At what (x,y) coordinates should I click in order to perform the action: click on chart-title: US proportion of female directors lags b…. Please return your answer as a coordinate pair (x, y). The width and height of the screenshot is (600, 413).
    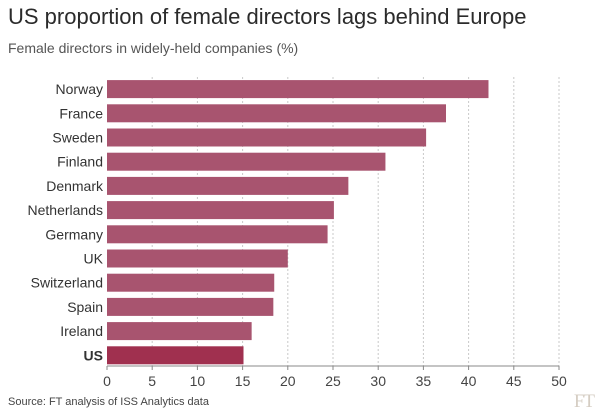
    Looking at the image, I should click on (267, 16).